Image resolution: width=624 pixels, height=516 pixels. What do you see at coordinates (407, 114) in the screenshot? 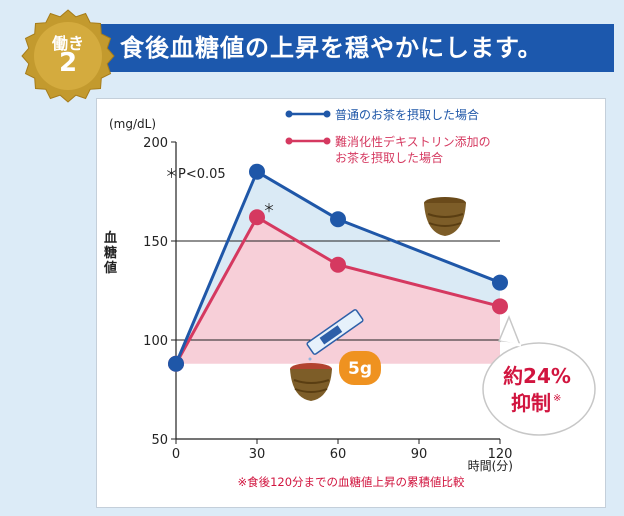
I see `legend-entry: 普通のお茶を摂取した場合` at bounding box center [407, 114].